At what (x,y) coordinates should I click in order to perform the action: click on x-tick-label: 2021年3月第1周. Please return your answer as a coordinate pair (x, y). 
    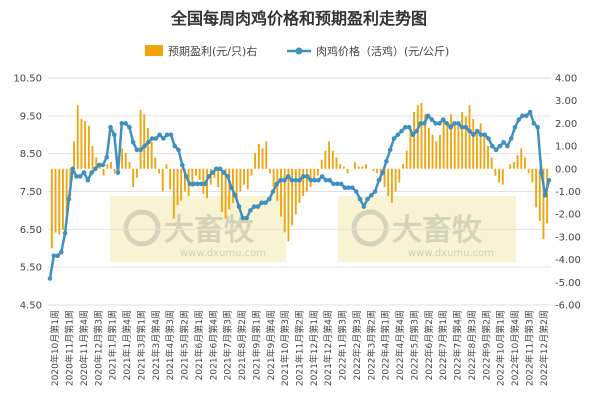
    Looking at the image, I should click on (141, 345).